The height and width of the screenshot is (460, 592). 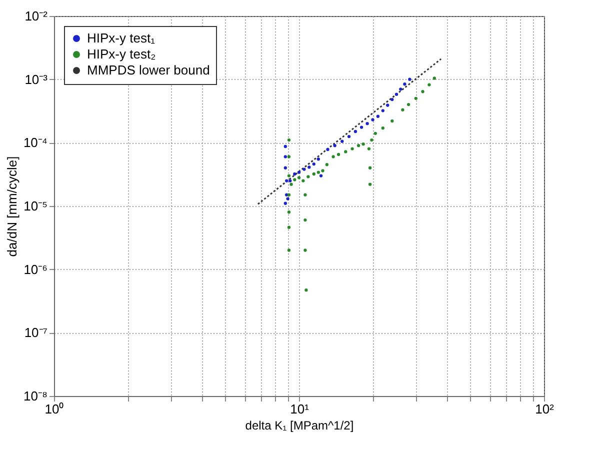 What do you see at coordinates (121, 38) in the screenshot?
I see `legend-label: HIPx-y test₁` at bounding box center [121, 38].